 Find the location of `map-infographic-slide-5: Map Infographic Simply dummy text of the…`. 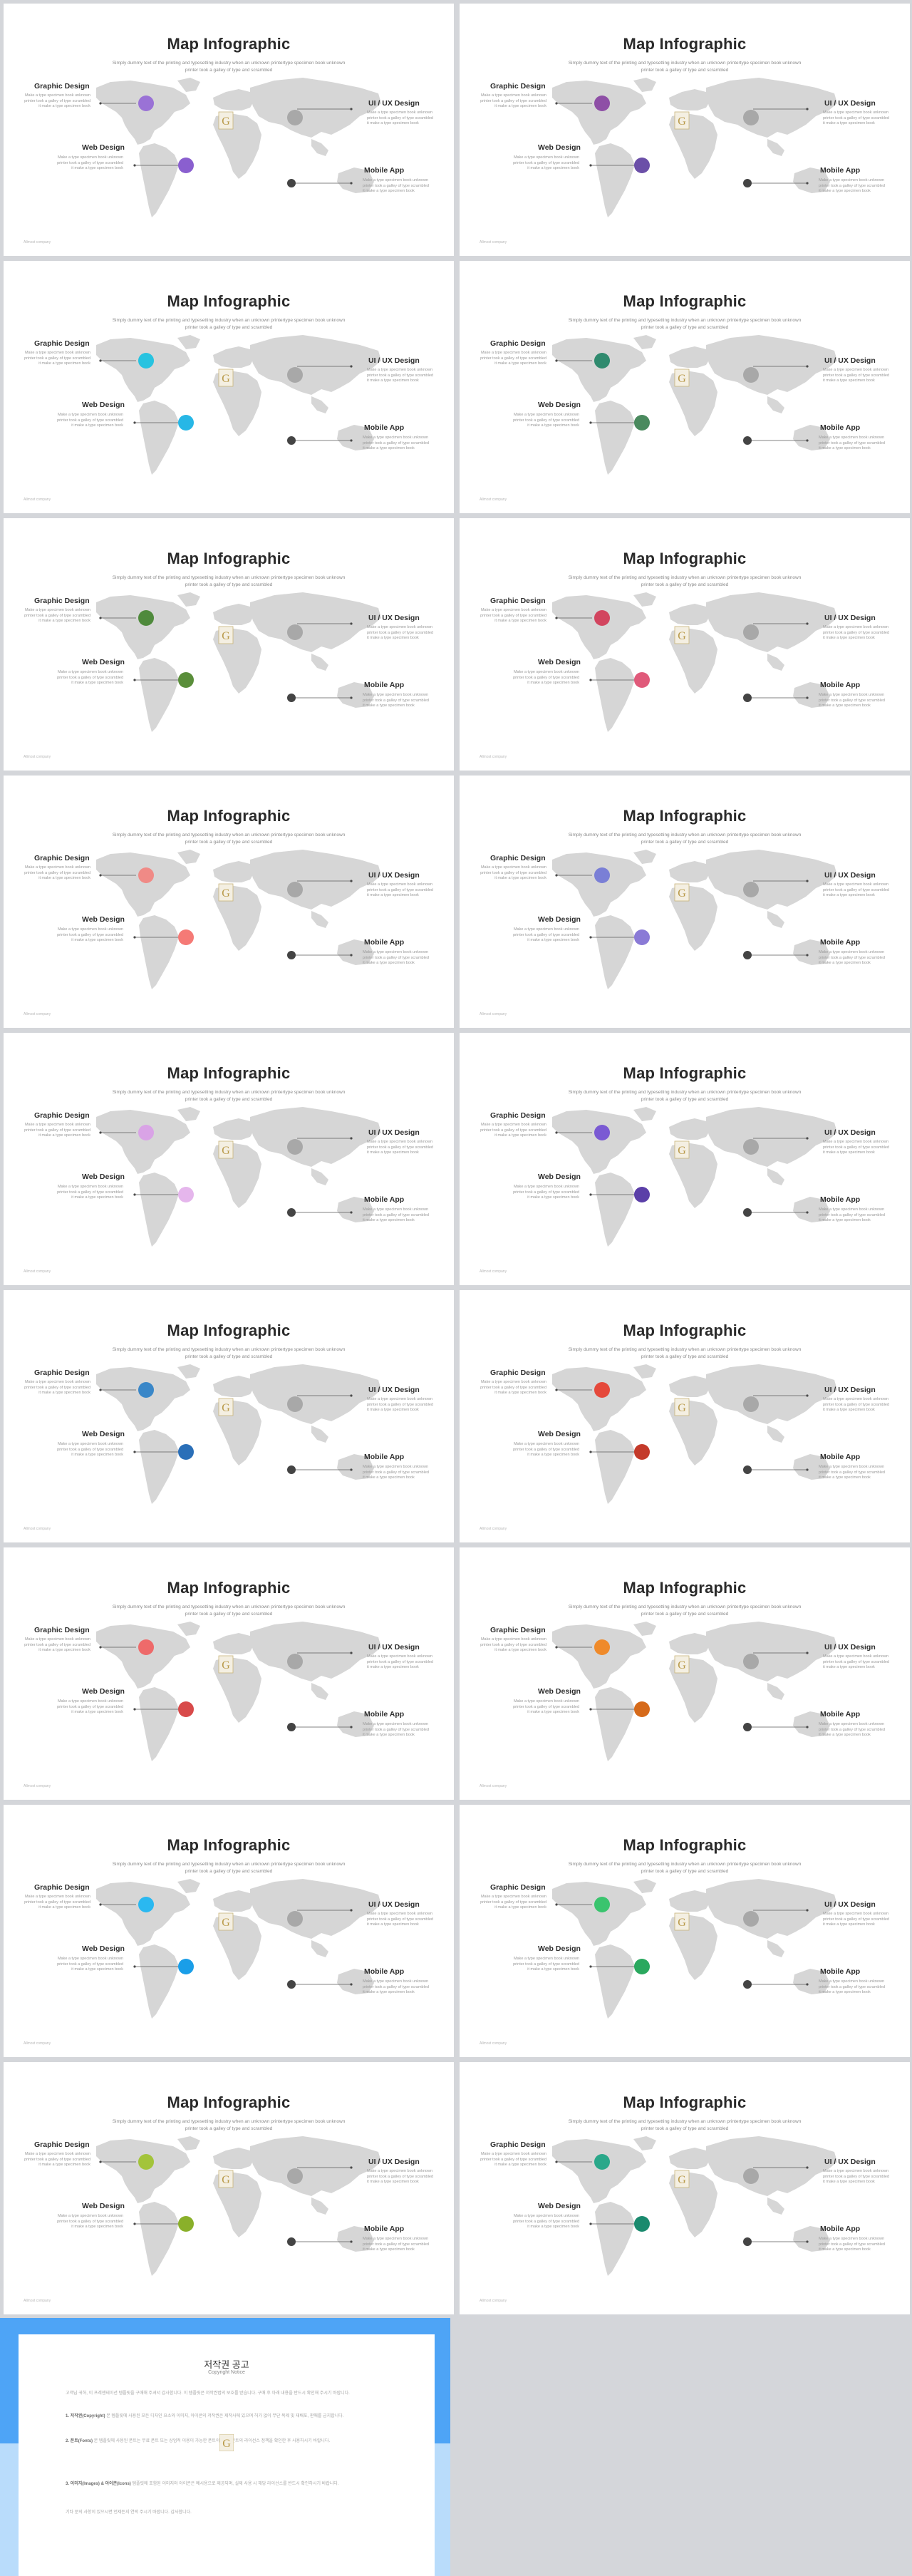

map-infographic-slide-5: Map Infographic Simply dummy text of the… is located at coordinates (229, 644).